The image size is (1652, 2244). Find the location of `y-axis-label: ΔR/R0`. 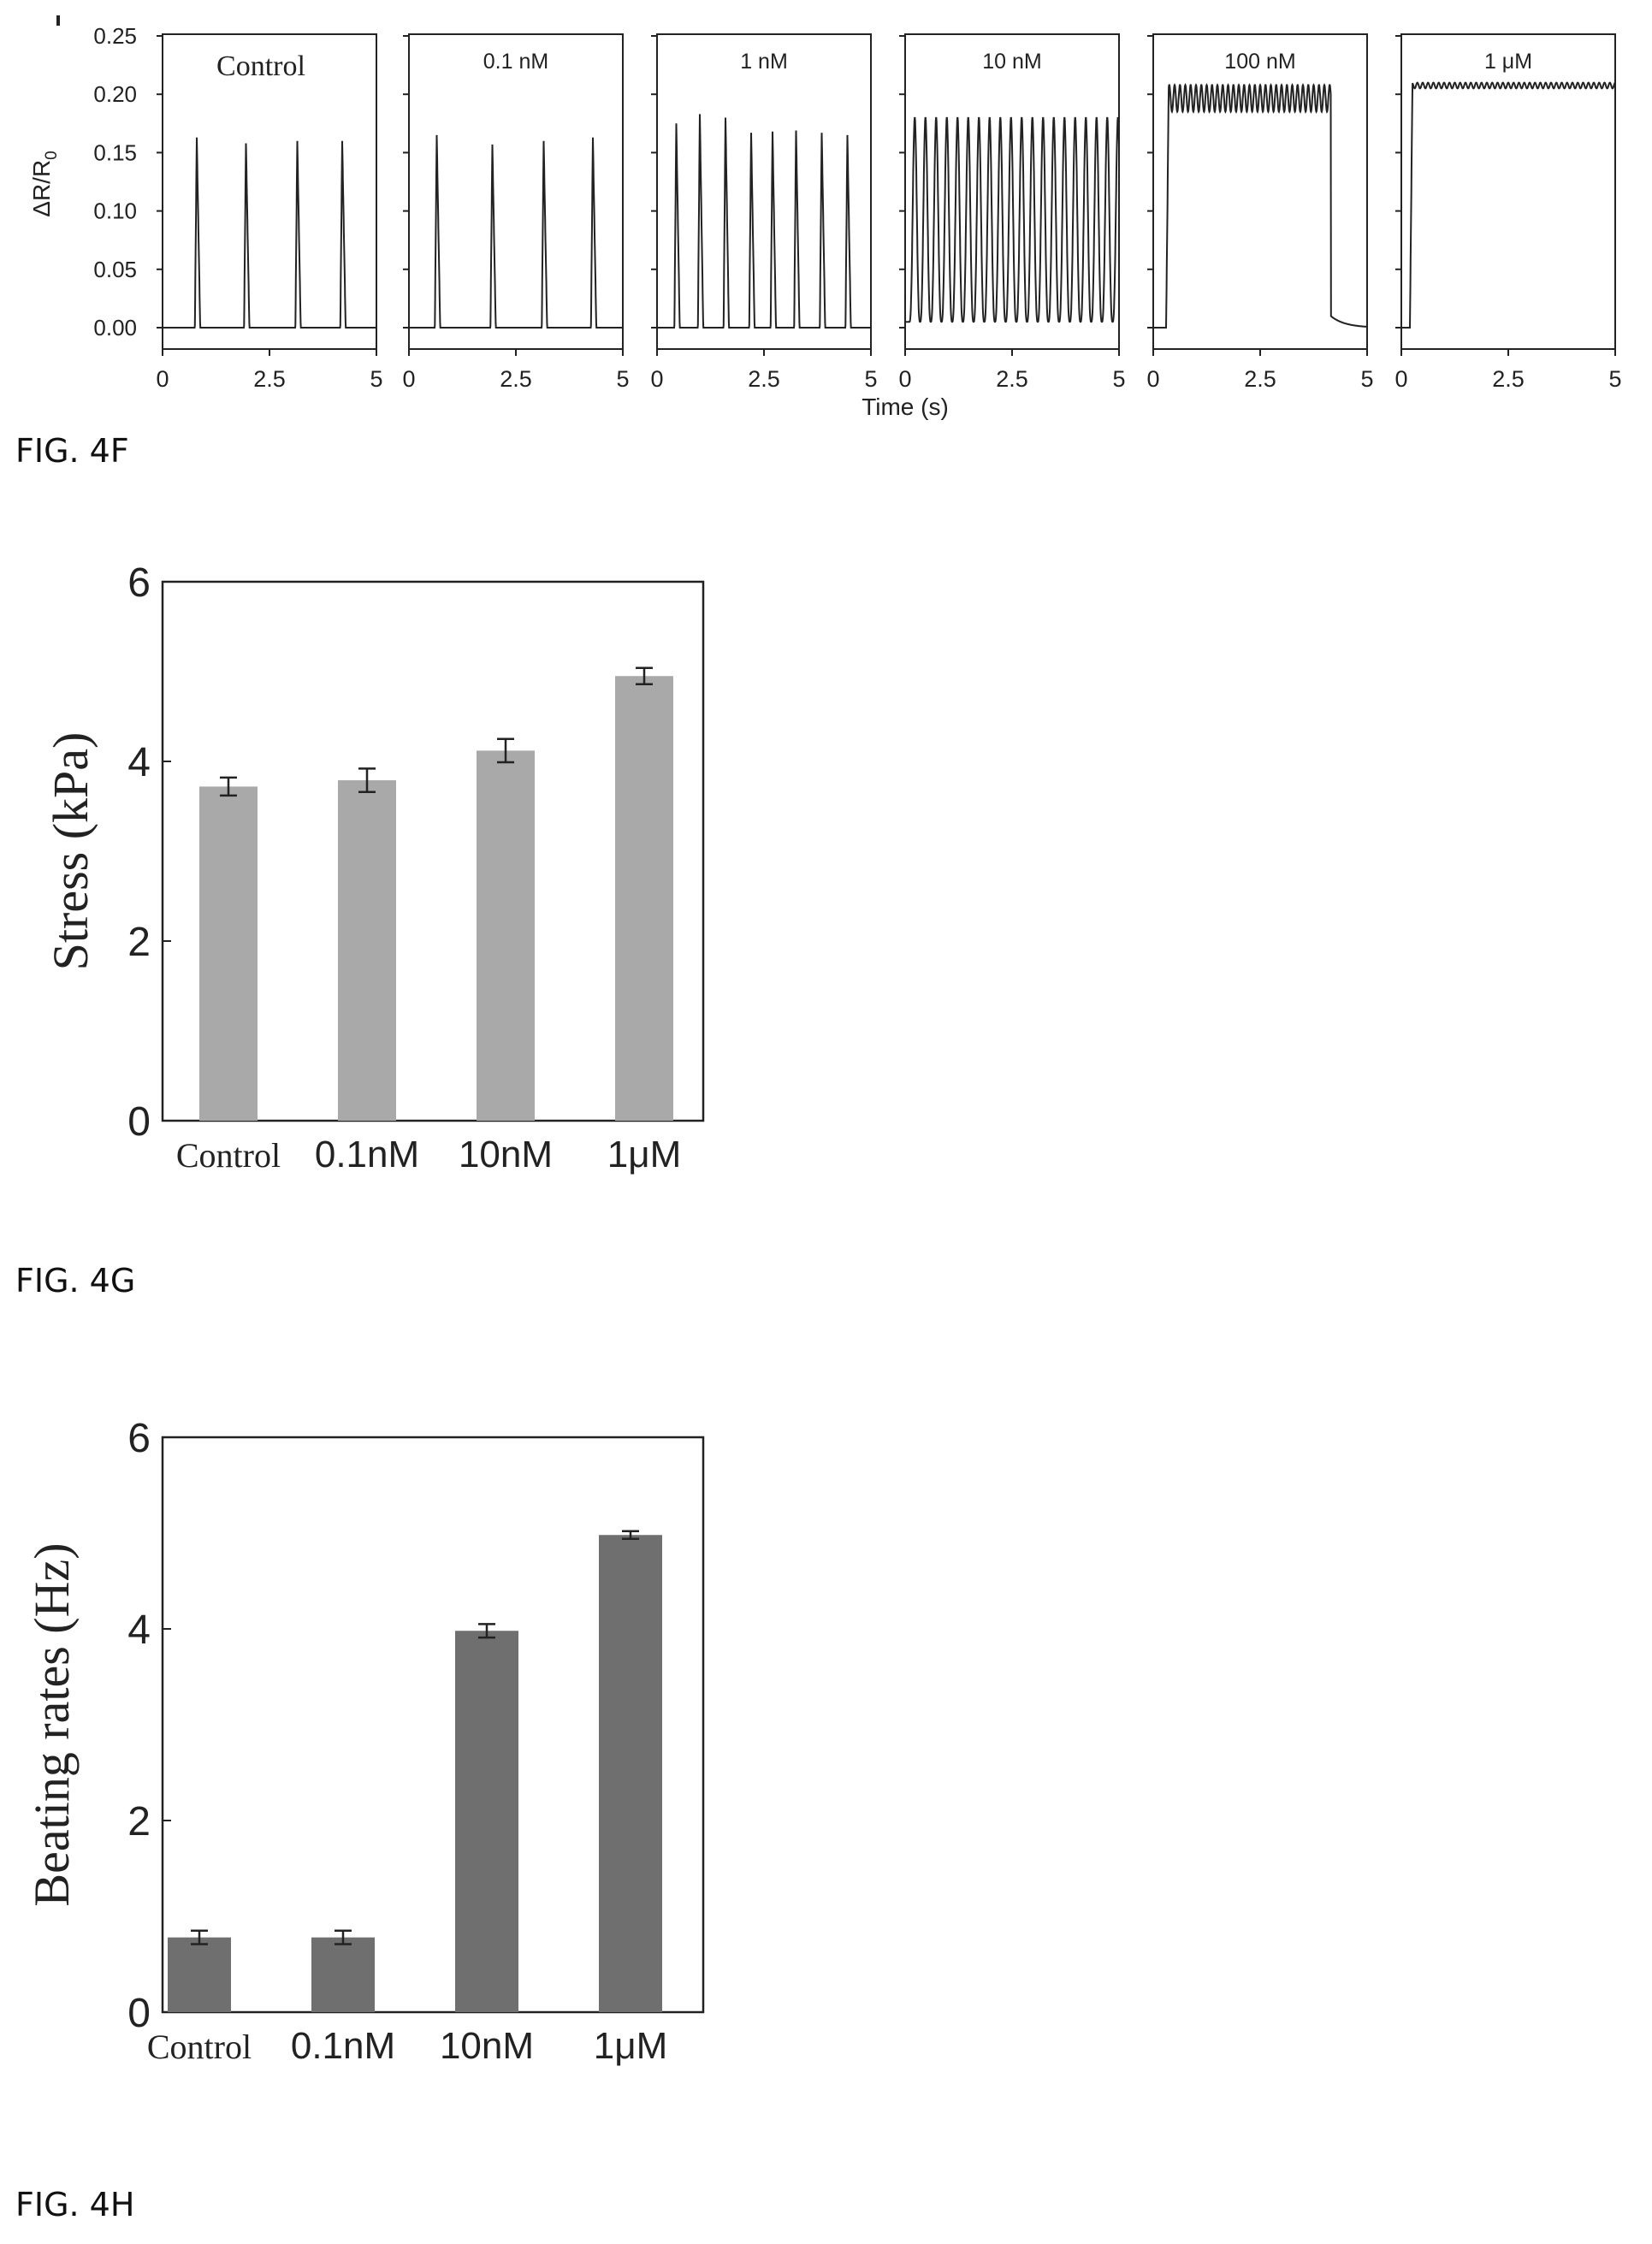

y-axis-label: ΔR/R0 is located at coordinates (44, 184).